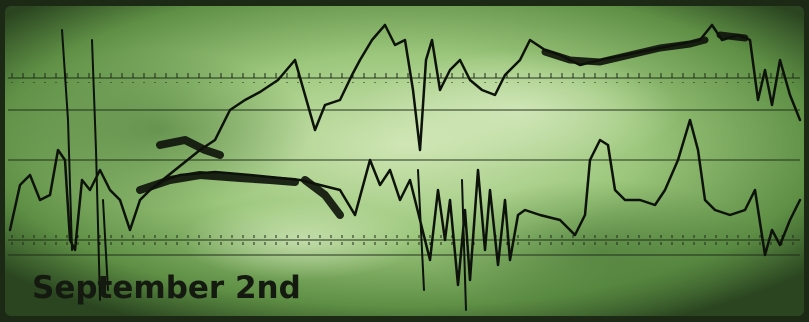 The image size is (809, 322). What do you see at coordinates (240, 177) in the screenshot?
I see `lower-trace-band` at bounding box center [240, 177].